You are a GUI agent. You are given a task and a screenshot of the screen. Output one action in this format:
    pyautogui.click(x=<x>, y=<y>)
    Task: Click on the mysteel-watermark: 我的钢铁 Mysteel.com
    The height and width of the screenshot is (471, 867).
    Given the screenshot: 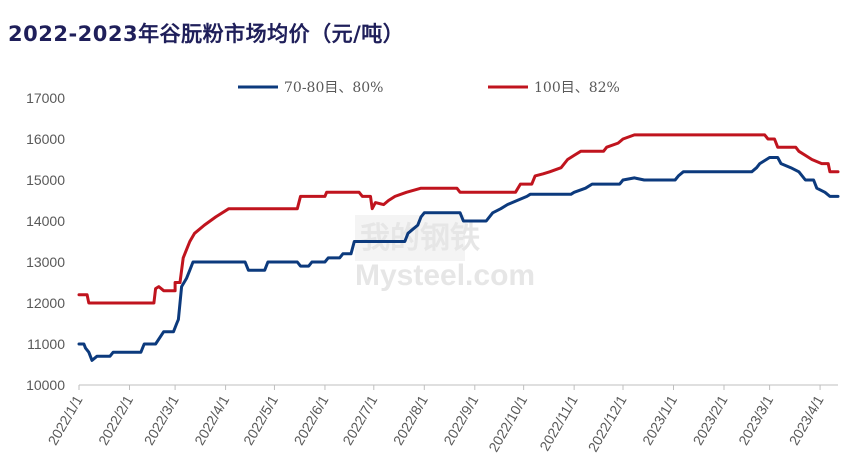 What is the action you would take?
    pyautogui.click(x=445, y=253)
    